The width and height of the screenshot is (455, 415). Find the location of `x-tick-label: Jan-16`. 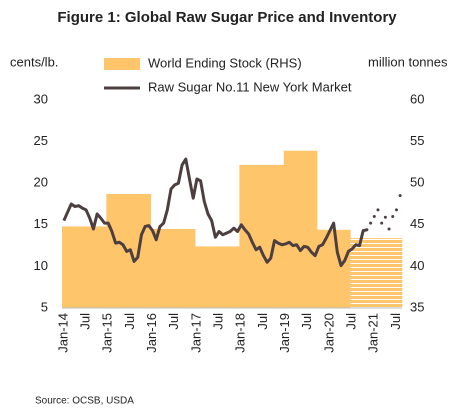

x-tick-label: Jan-16 is located at coordinates (151, 333).